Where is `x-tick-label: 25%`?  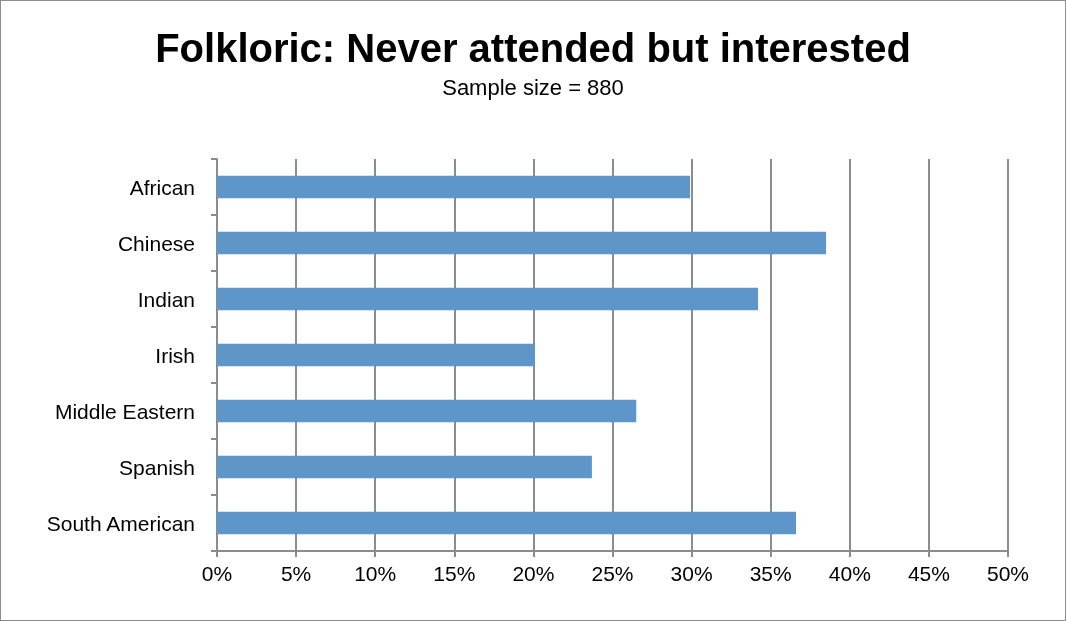 x-tick-label: 25% is located at coordinates (612, 573).